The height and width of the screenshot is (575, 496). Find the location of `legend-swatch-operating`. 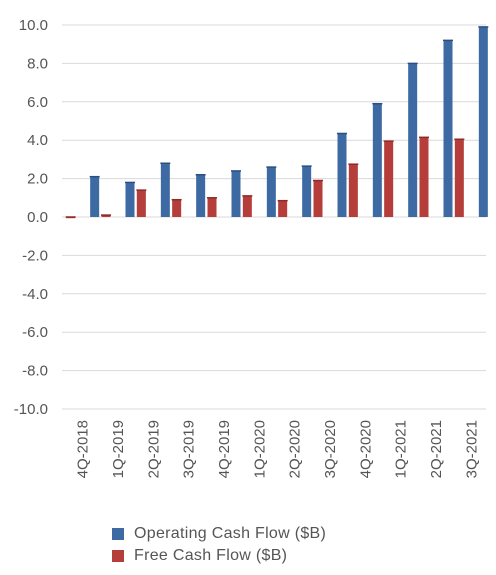

legend-swatch-operating is located at coordinates (118, 534).